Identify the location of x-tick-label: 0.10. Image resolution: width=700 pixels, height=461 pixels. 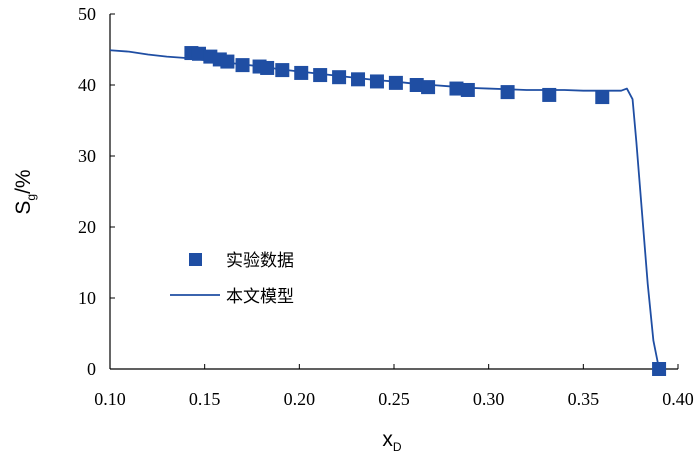
(110, 399).